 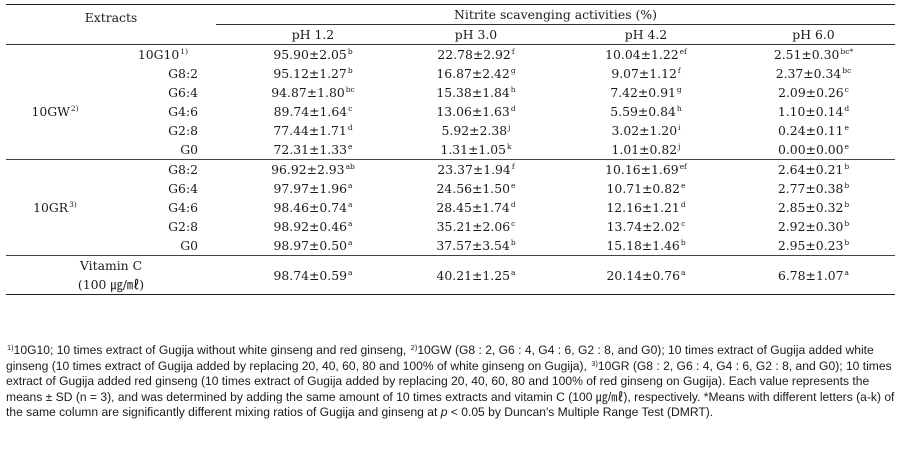 I want to click on value-cell: 35.21±2.06c, so click(x=476, y=226).